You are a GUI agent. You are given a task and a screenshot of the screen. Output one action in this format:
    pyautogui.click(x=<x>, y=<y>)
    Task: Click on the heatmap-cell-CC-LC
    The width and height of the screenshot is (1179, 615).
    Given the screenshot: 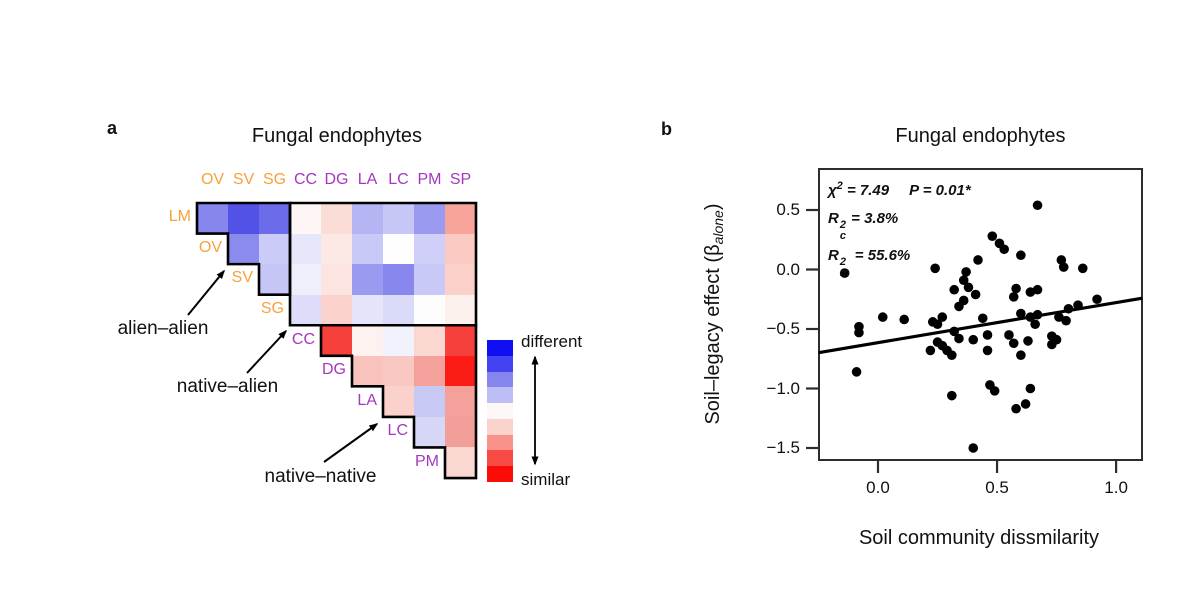 What is the action you would take?
    pyautogui.click(x=399, y=341)
    